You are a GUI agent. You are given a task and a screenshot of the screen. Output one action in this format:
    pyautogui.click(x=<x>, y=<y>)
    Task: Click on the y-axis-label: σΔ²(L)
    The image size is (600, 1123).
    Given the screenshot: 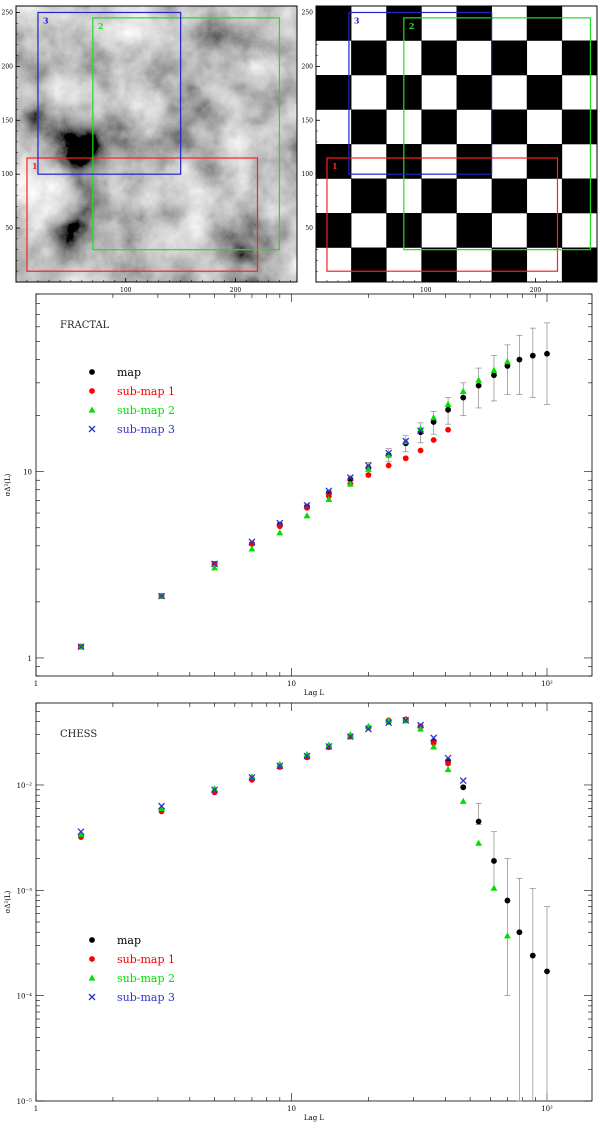 What is the action you would take?
    pyautogui.click(x=8, y=484)
    